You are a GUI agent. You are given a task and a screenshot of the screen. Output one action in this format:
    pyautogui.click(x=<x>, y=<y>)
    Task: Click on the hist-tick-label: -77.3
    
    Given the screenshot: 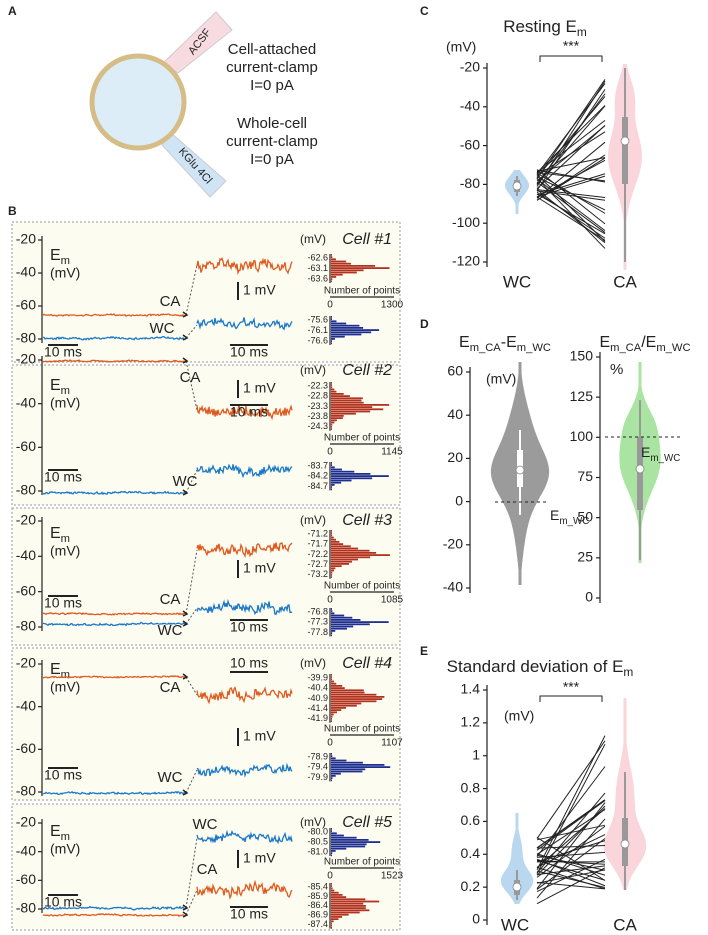 What is the action you would take?
    pyautogui.click(x=317, y=622)
    